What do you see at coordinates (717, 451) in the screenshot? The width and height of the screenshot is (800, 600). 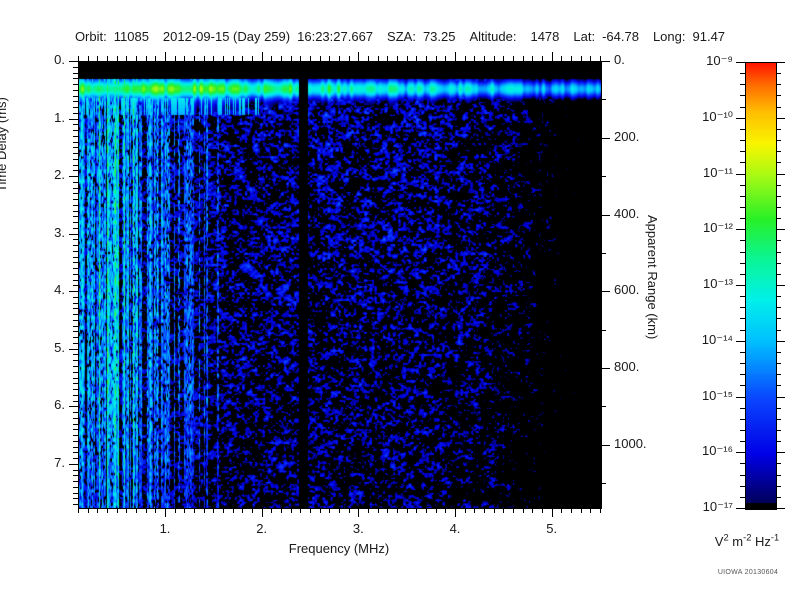 I see `colorbar-tick-label: 10⁻¹⁶` at bounding box center [717, 451].